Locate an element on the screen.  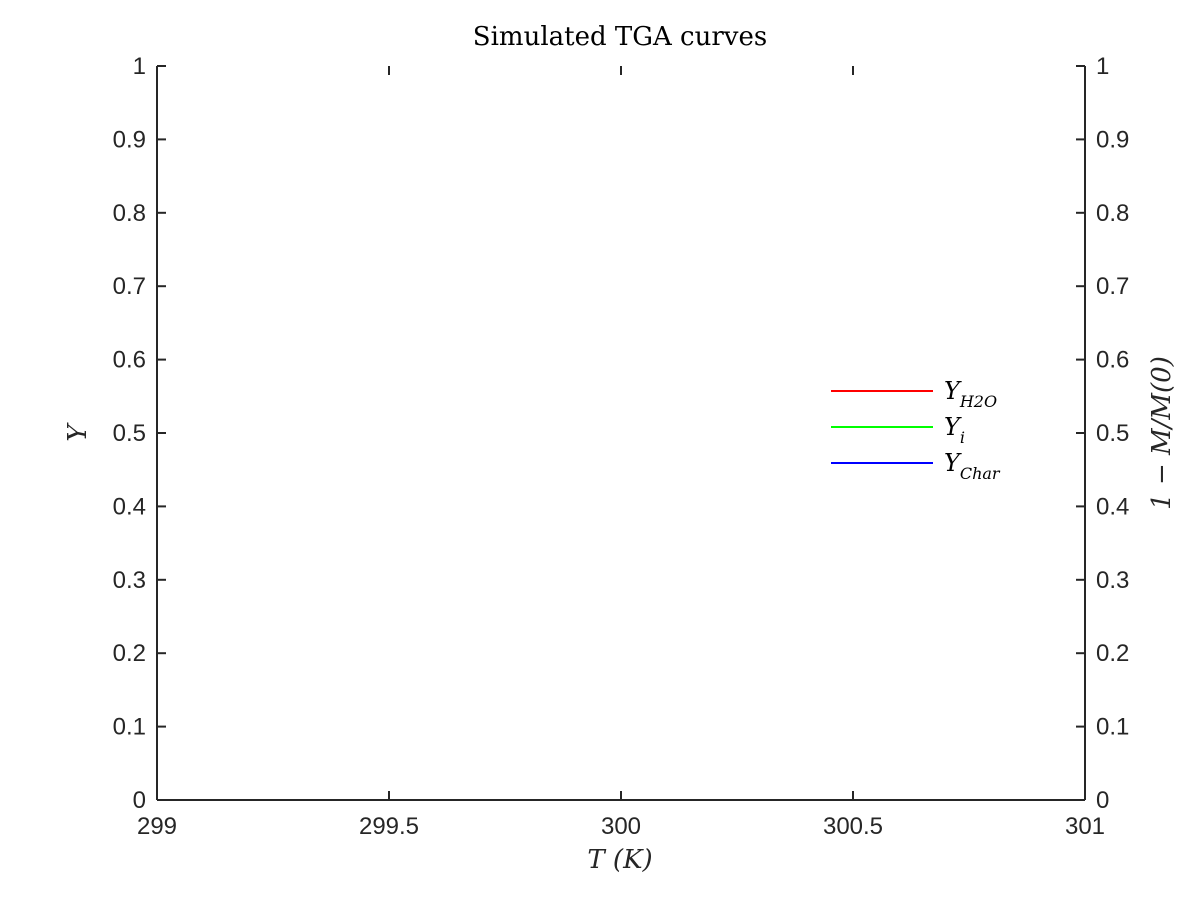
y2-tick-label: 0.8 is located at coordinates (1112, 213).